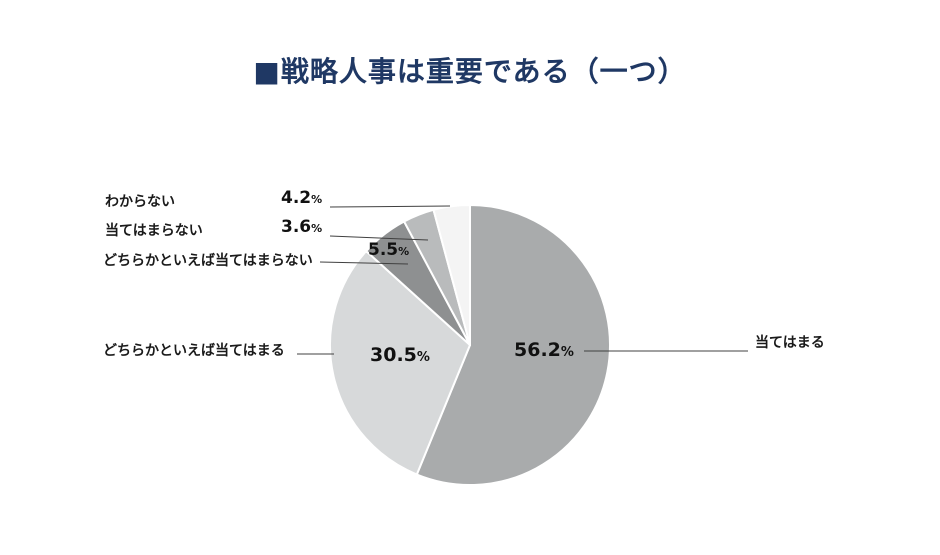  I want to click on category-label-atehamaru: 当てはまる, so click(790, 343).